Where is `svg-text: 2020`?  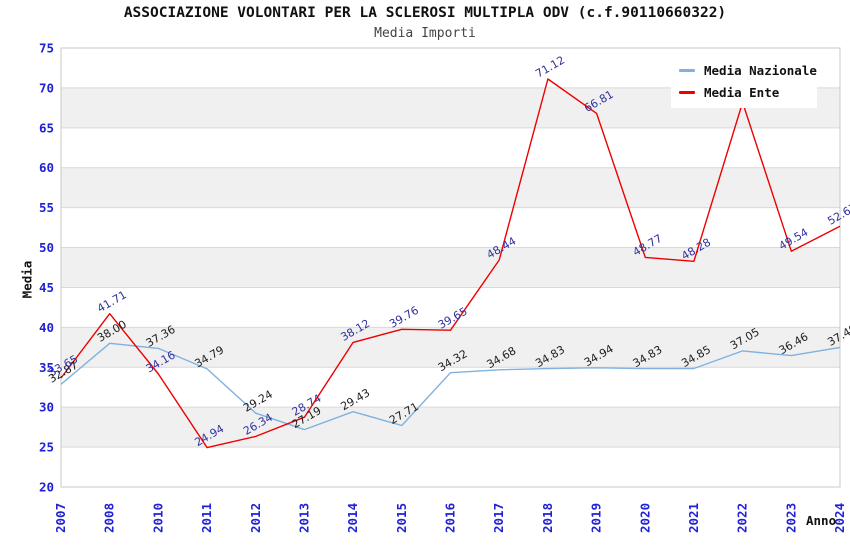
svg-text: 2020 is located at coordinates (644, 518).